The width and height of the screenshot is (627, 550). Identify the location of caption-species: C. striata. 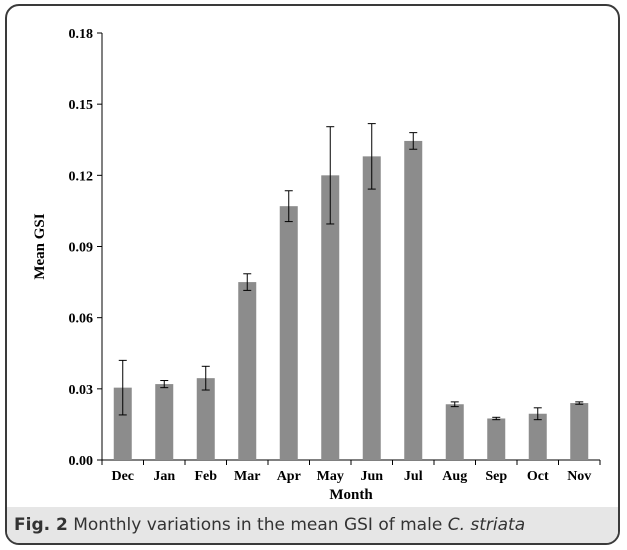
(486, 525).